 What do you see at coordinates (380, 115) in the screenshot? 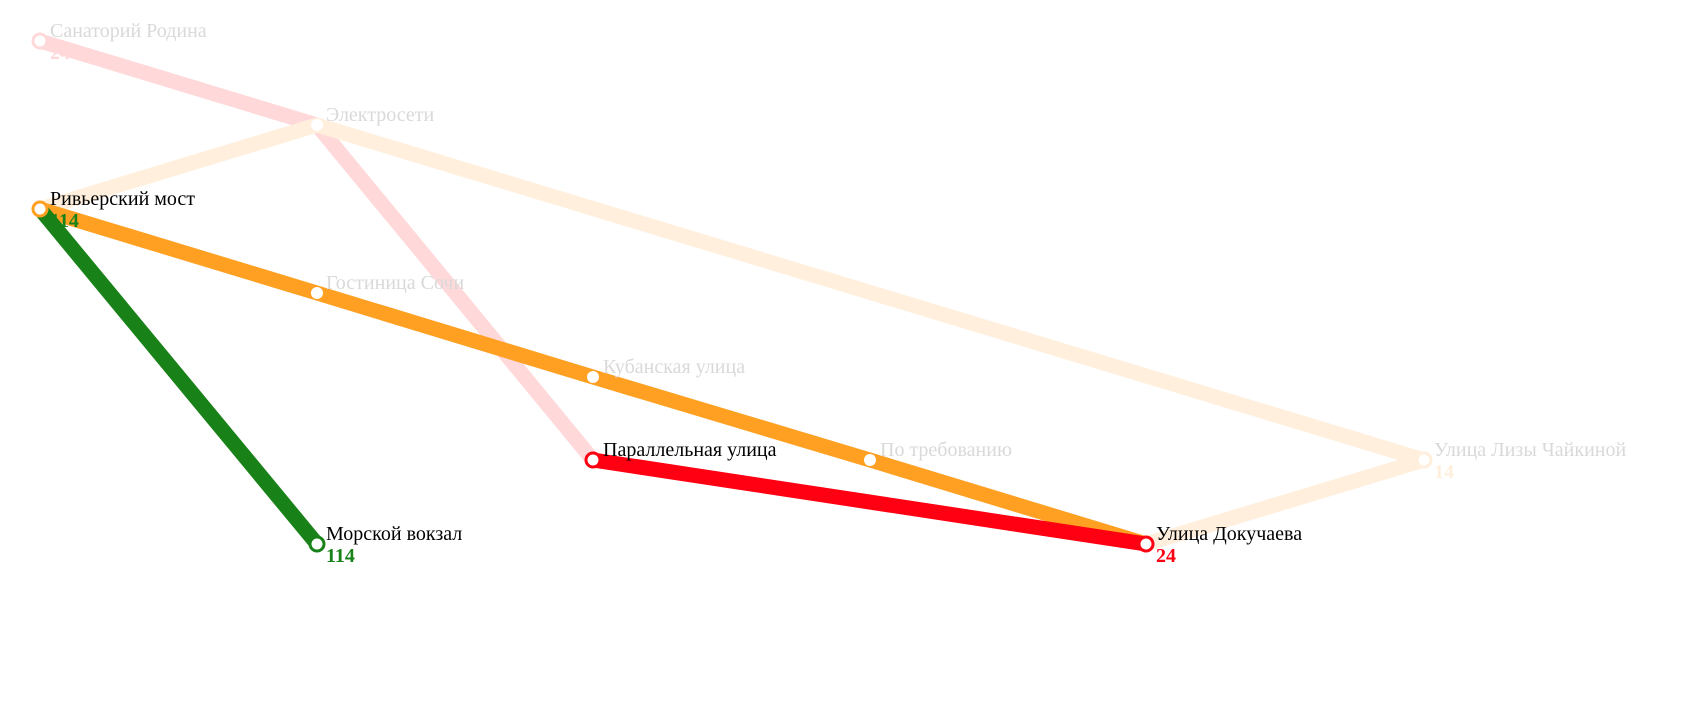
I see `station-label-elektroseti: Электросети` at bounding box center [380, 115].